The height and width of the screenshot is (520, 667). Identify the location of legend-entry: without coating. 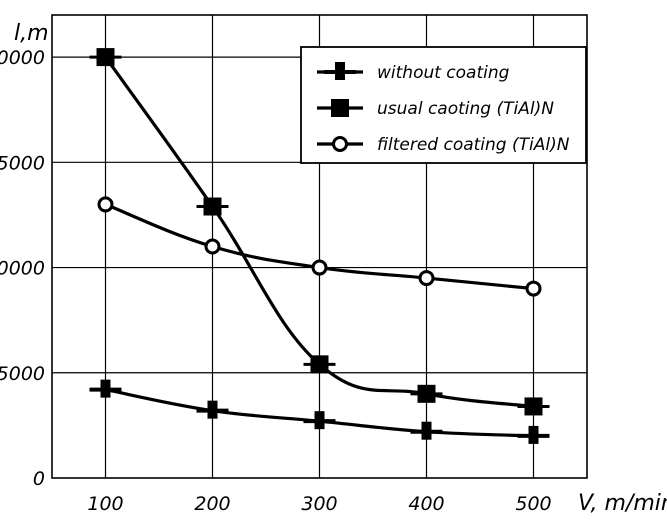
(413, 72).